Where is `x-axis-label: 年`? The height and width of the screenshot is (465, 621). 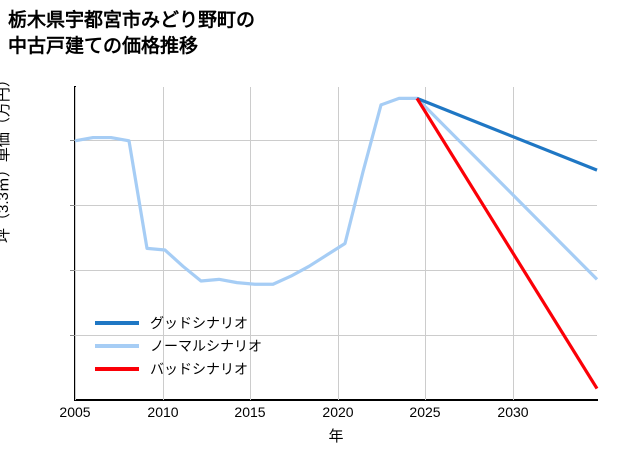
x-axis-label: 年 is located at coordinates (336, 436).